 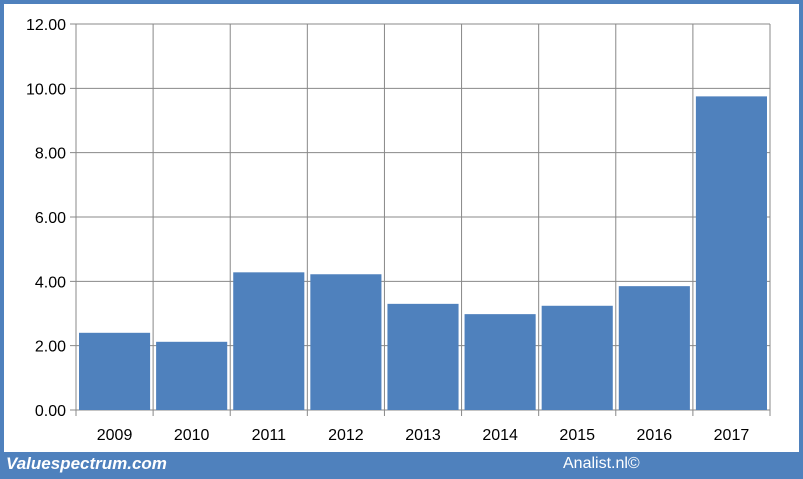 What do you see at coordinates (115, 371) in the screenshot?
I see `bar-2009` at bounding box center [115, 371].